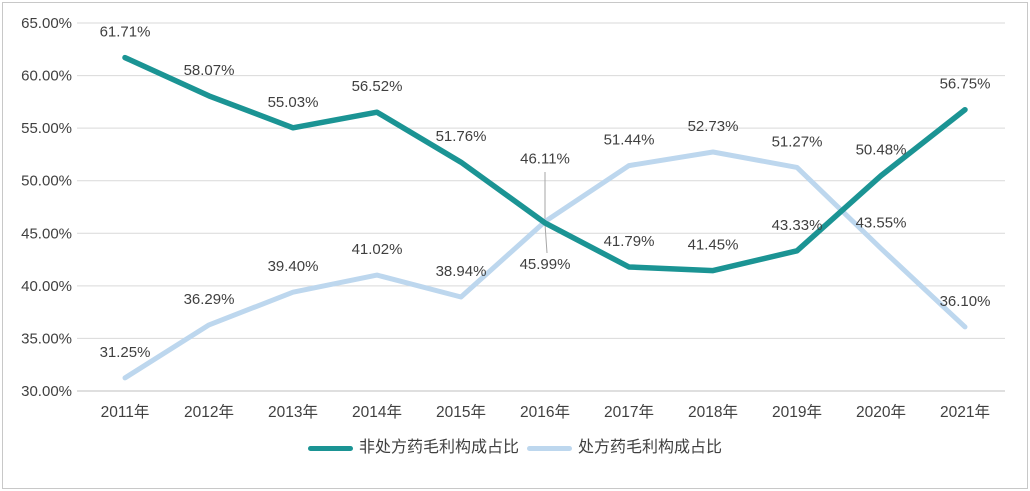 The width and height of the screenshot is (1030, 491). Describe the element at coordinates (965, 412) in the screenshot. I see `x-axis-label: 2021年` at that location.